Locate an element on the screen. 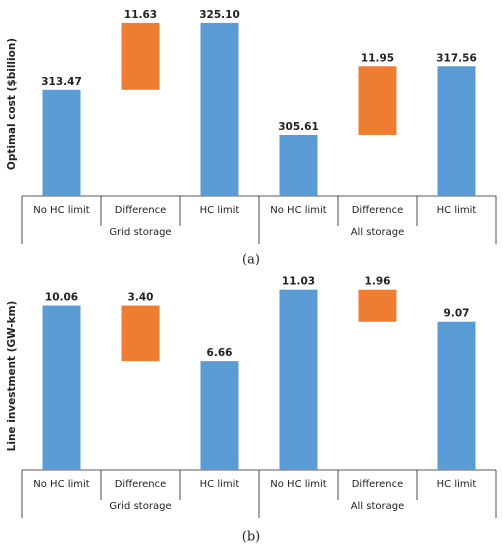  caption: (b) is located at coordinates (251, 537).